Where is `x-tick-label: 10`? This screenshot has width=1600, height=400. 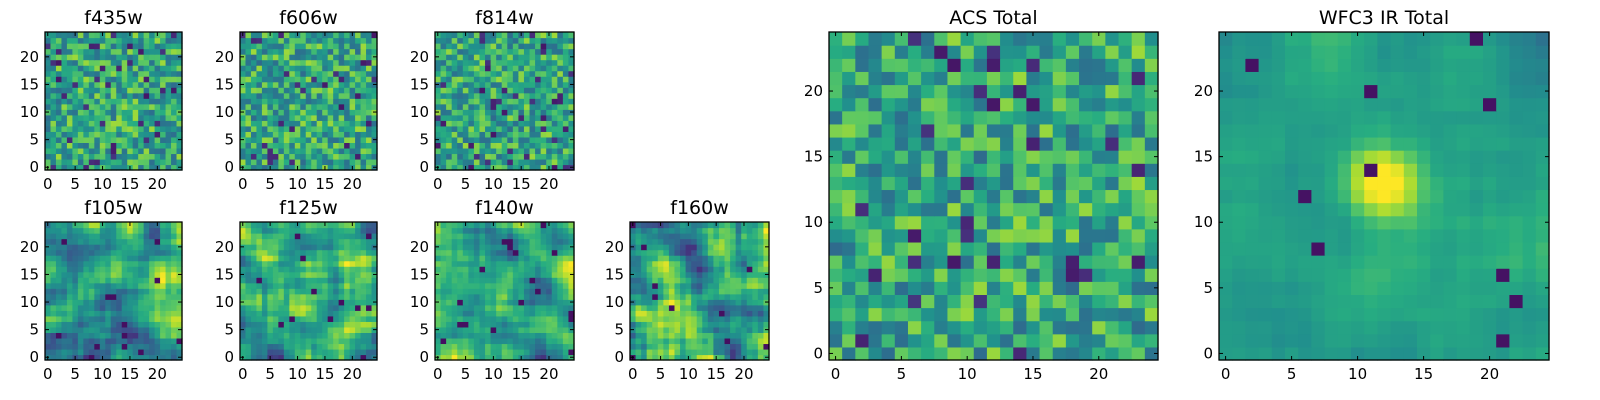
x-tick-label: 10 is located at coordinates (493, 374).